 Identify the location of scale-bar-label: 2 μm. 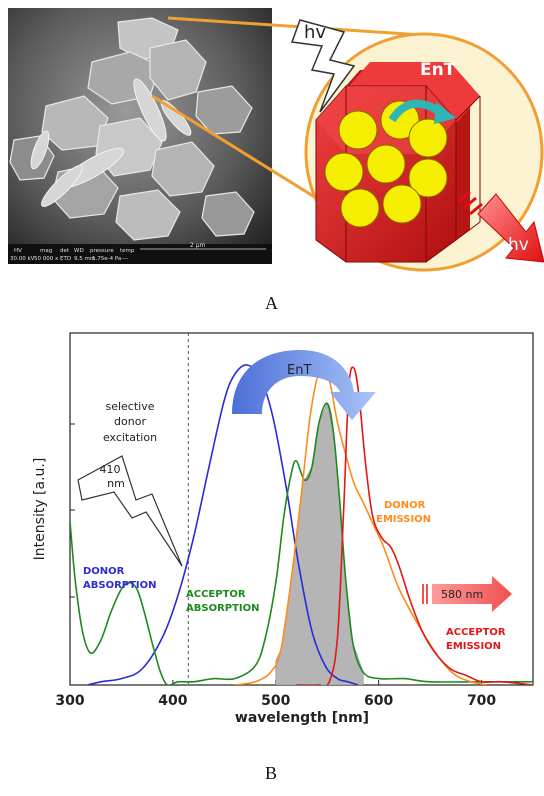
(198, 245).